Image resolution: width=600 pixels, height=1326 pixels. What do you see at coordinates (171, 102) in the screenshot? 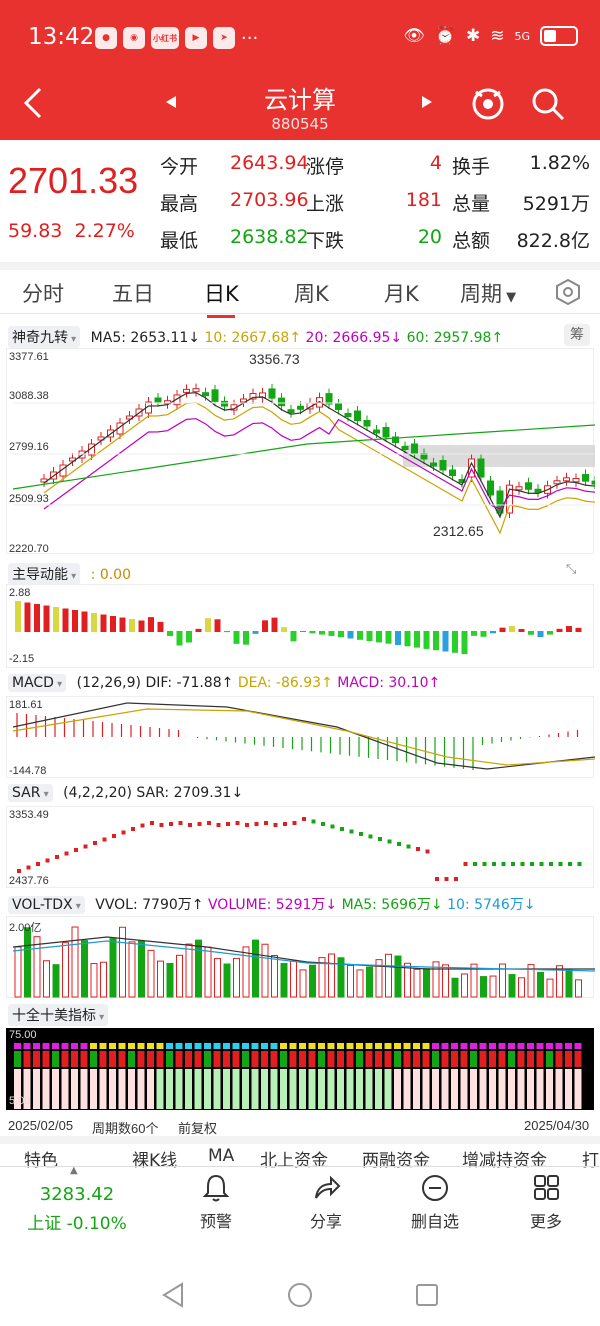
I see `prev-stock-icon` at bounding box center [171, 102].